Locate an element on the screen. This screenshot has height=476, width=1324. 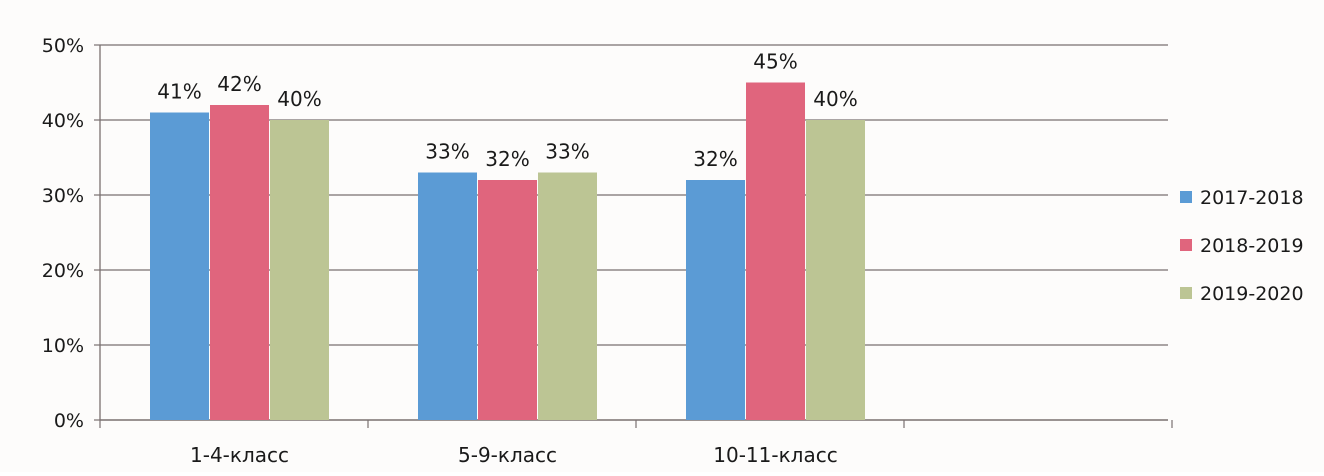
x-category-label: 5-9-класс is located at coordinates (507, 455).